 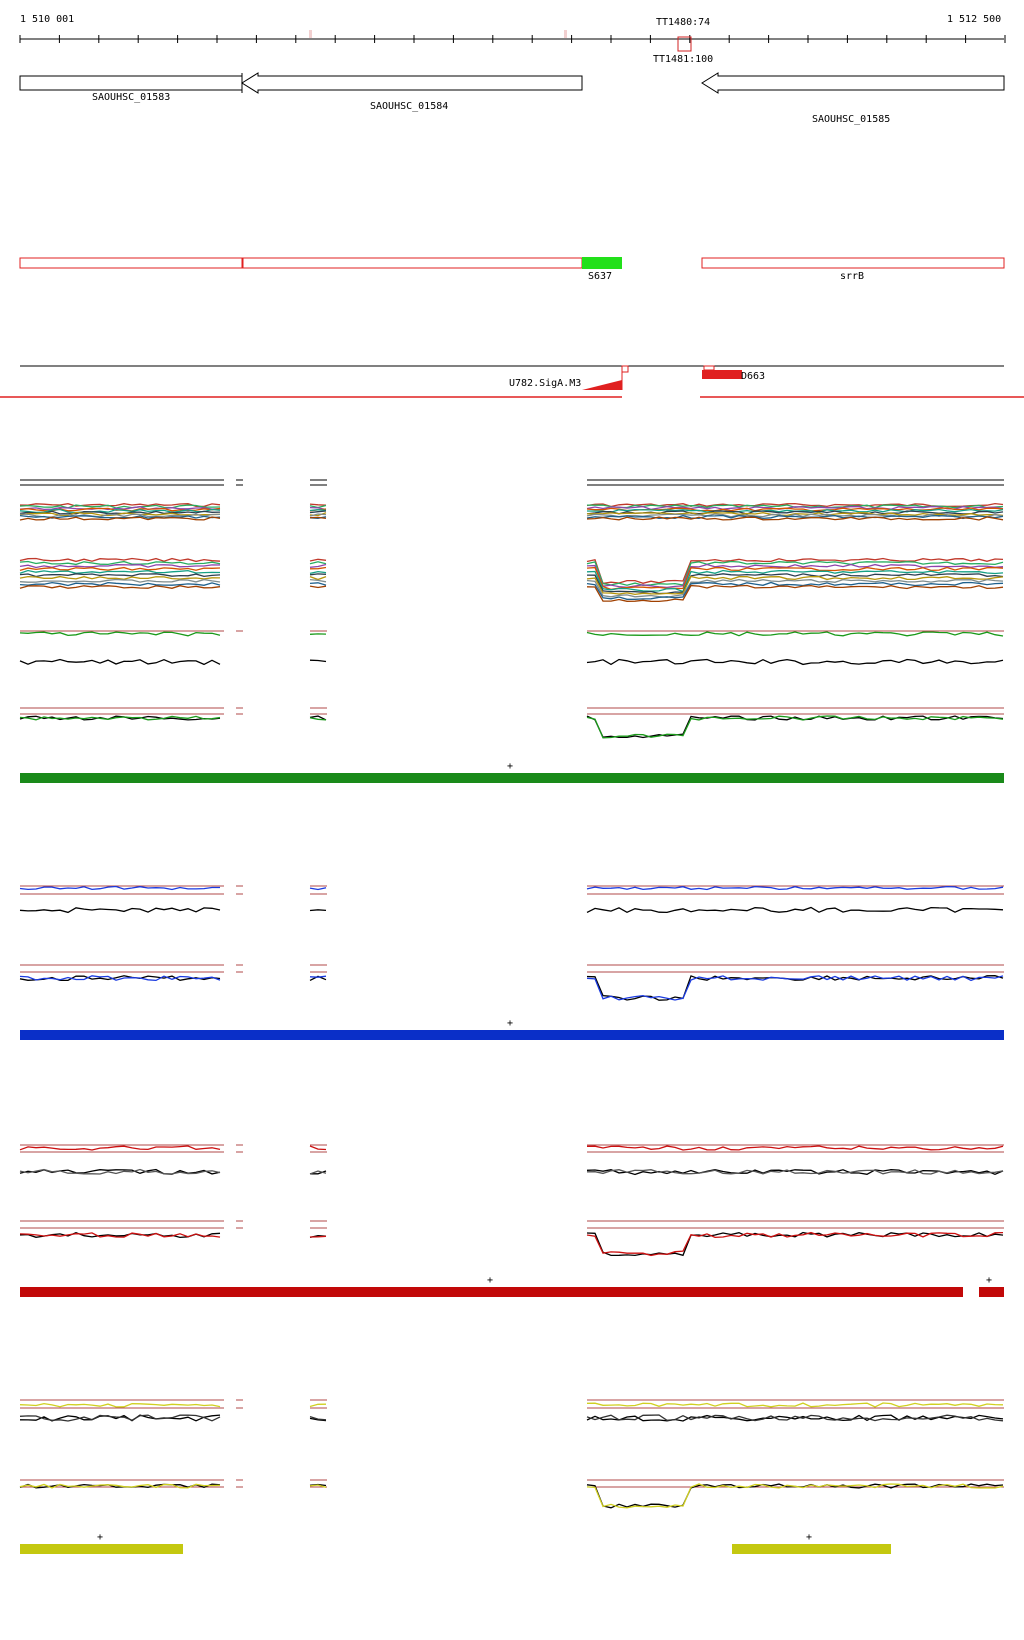 I want to click on gene-label-01584: SAOUHSC_01584, so click(x=409, y=106).